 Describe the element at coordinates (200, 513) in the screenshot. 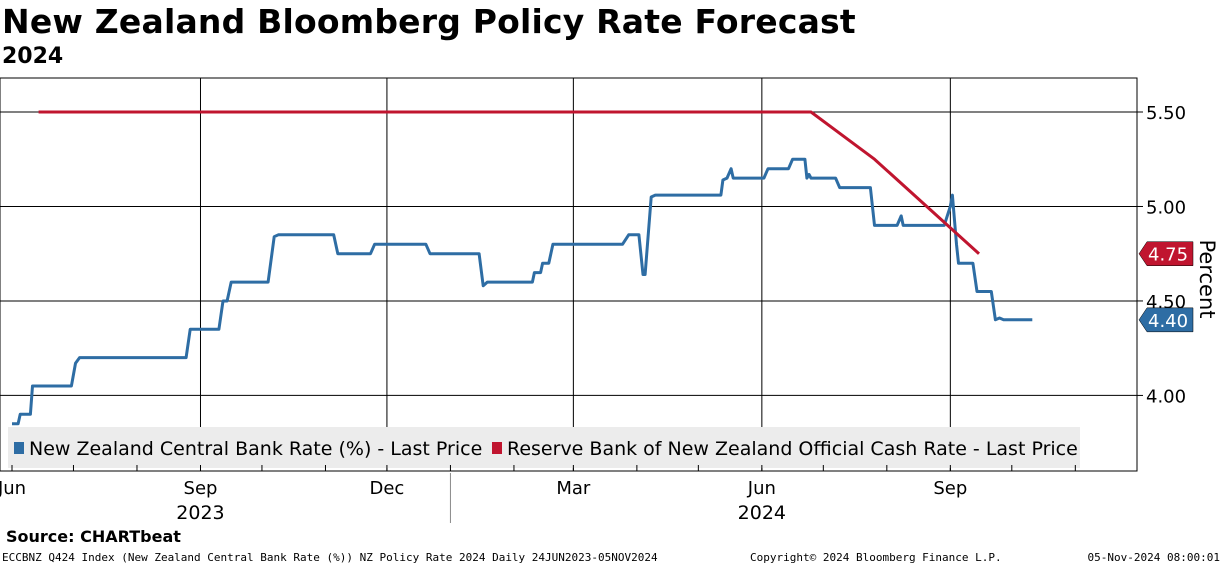

I see `year-label-2023: 2023` at that location.